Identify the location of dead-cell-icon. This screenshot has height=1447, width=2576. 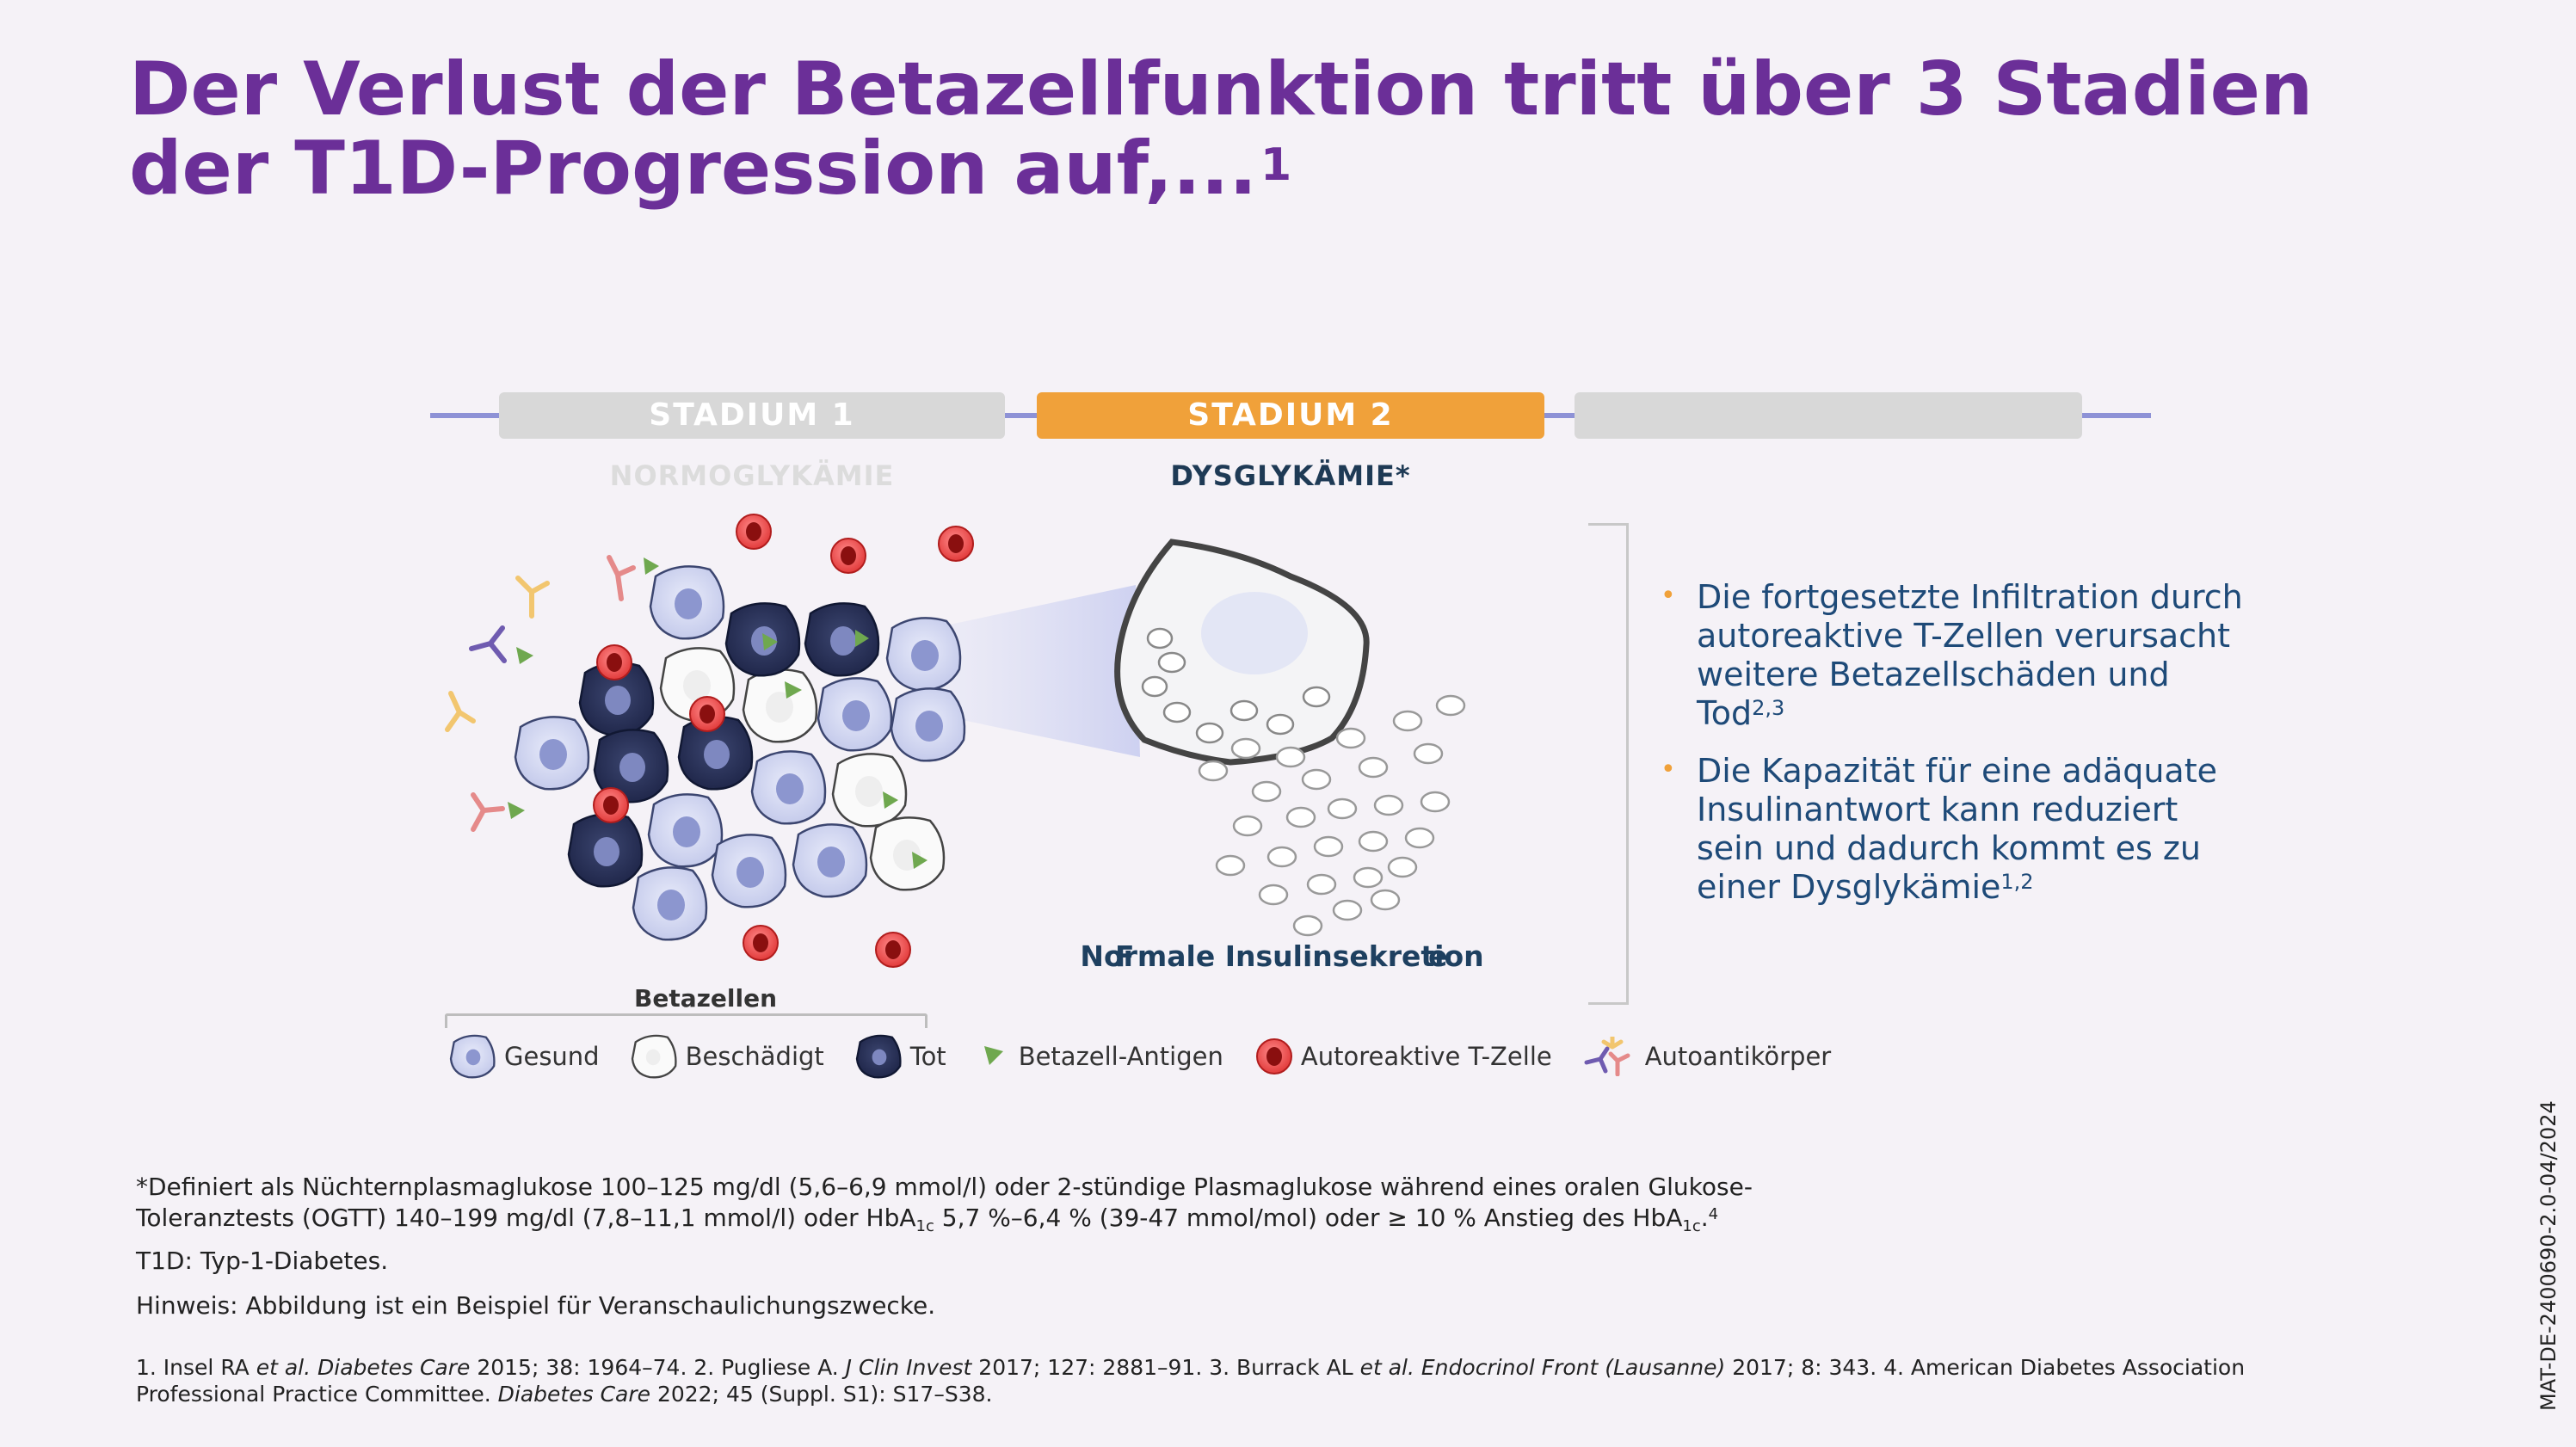
(878, 1056).